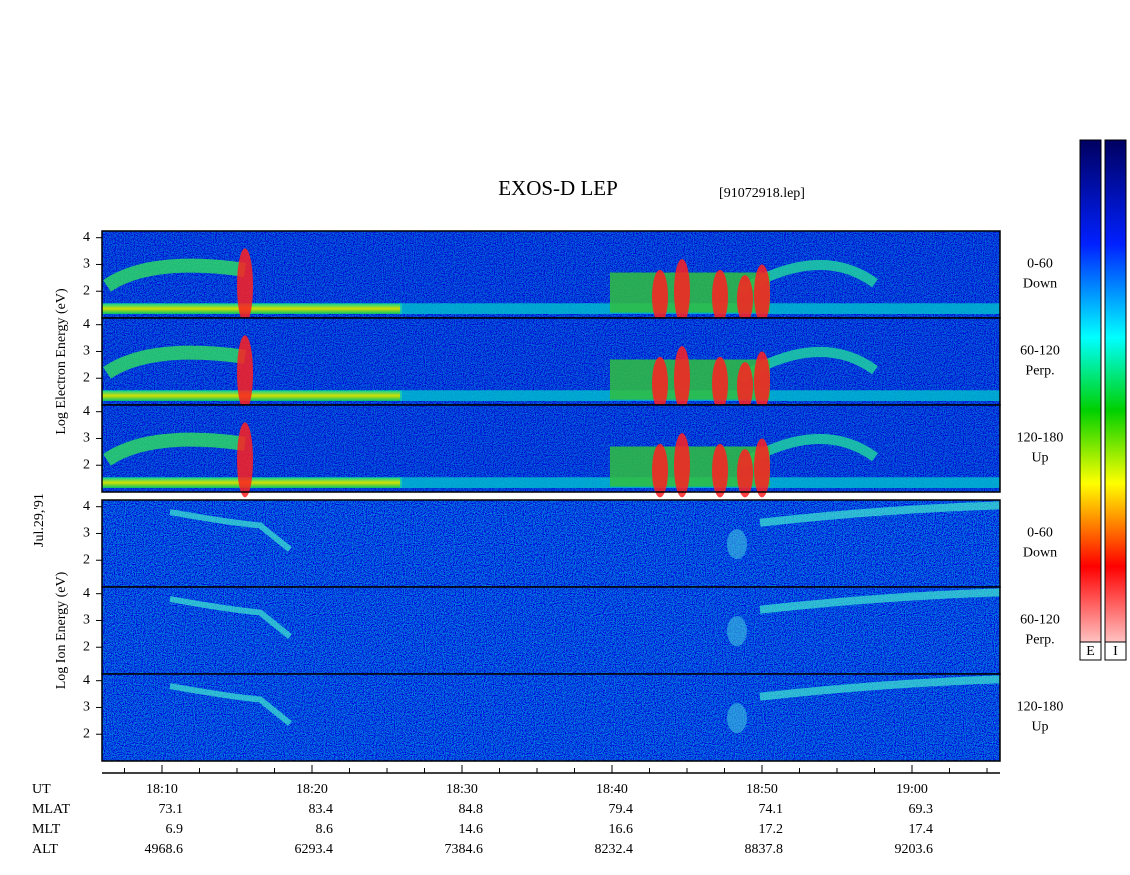  What do you see at coordinates (912, 789) in the screenshot?
I see `time-tick-label: 19:00` at bounding box center [912, 789].